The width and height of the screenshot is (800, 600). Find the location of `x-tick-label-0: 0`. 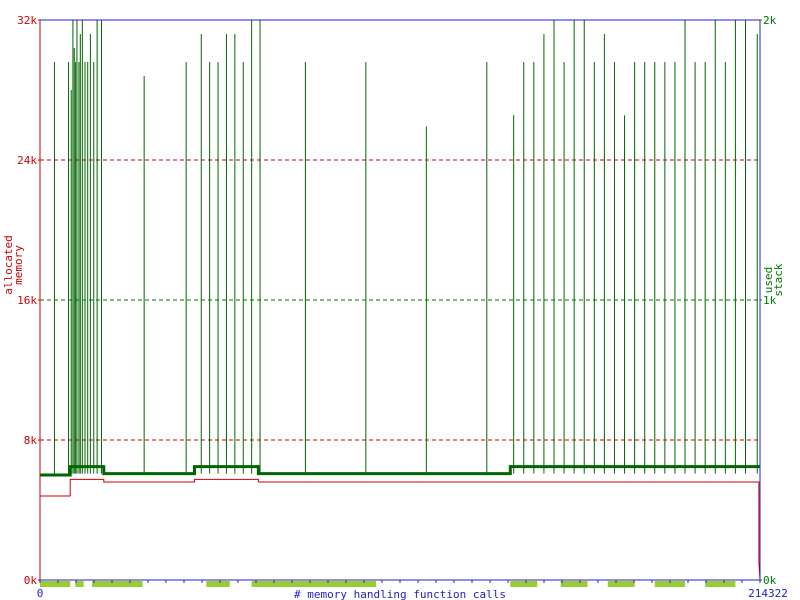

x-tick-label-0: 0 is located at coordinates (40, 593).